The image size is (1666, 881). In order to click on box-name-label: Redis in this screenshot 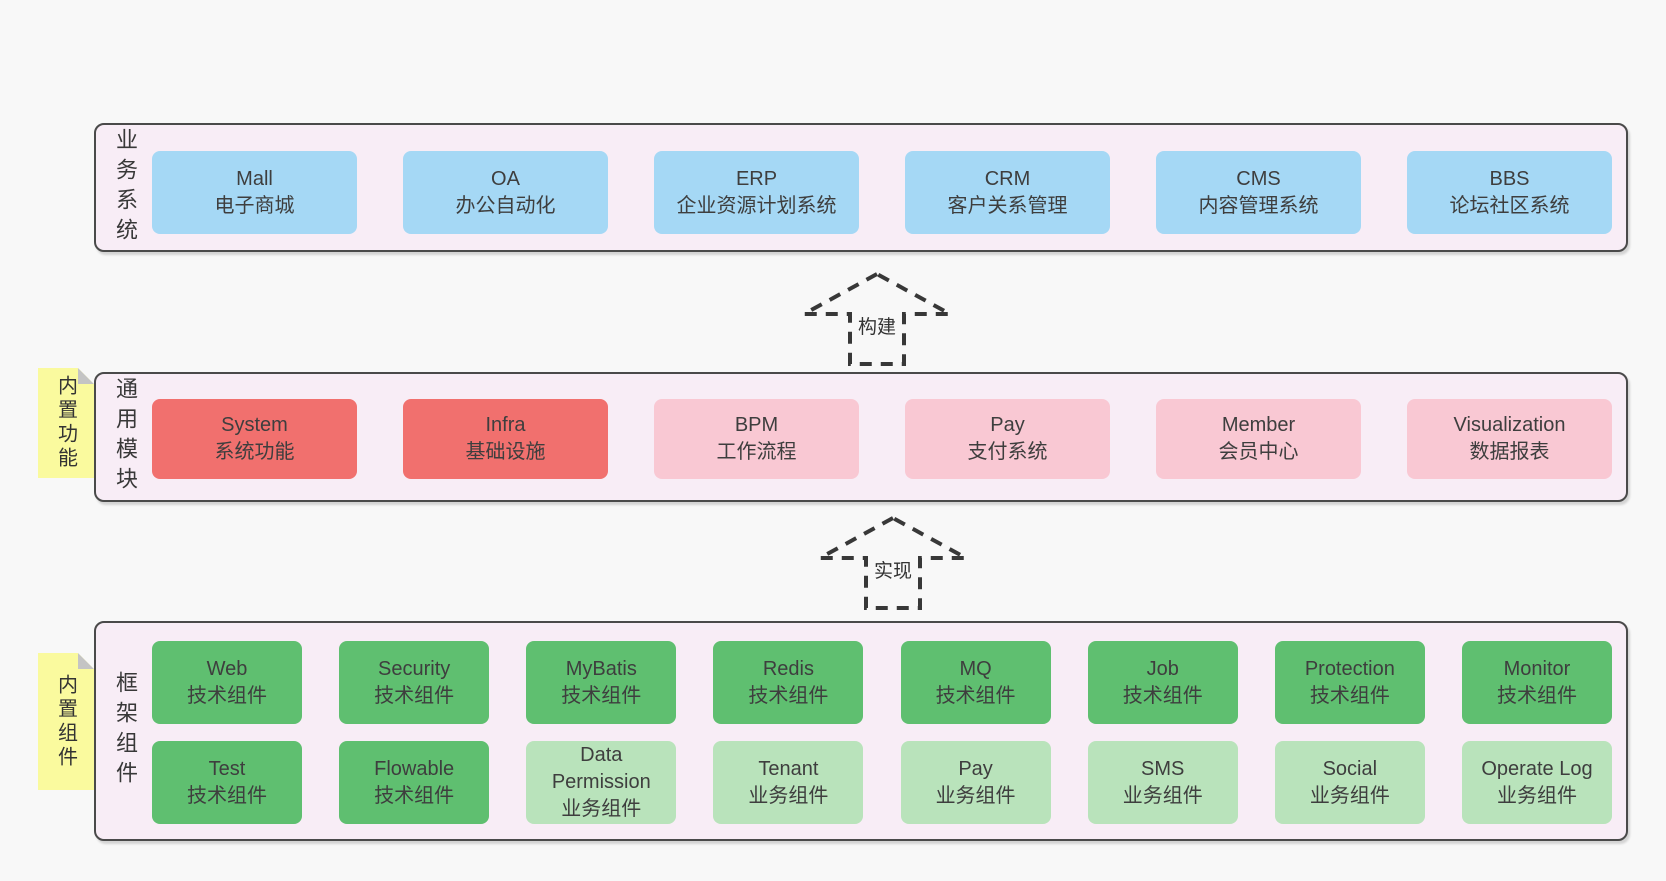, I will do `click(788, 668)`.